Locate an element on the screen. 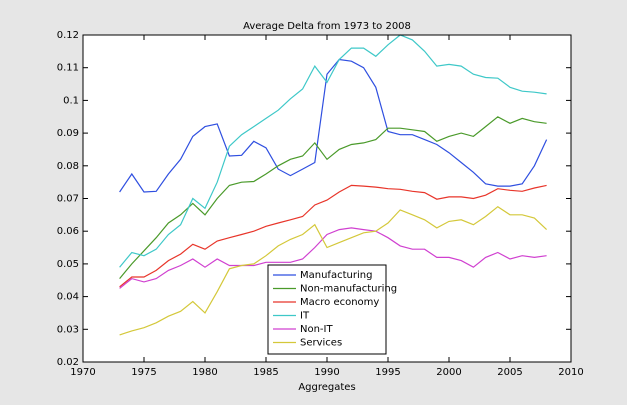 Image resolution: width=627 pixels, height=405 pixels. y-tick-label: 0.09 is located at coordinates (68, 133).